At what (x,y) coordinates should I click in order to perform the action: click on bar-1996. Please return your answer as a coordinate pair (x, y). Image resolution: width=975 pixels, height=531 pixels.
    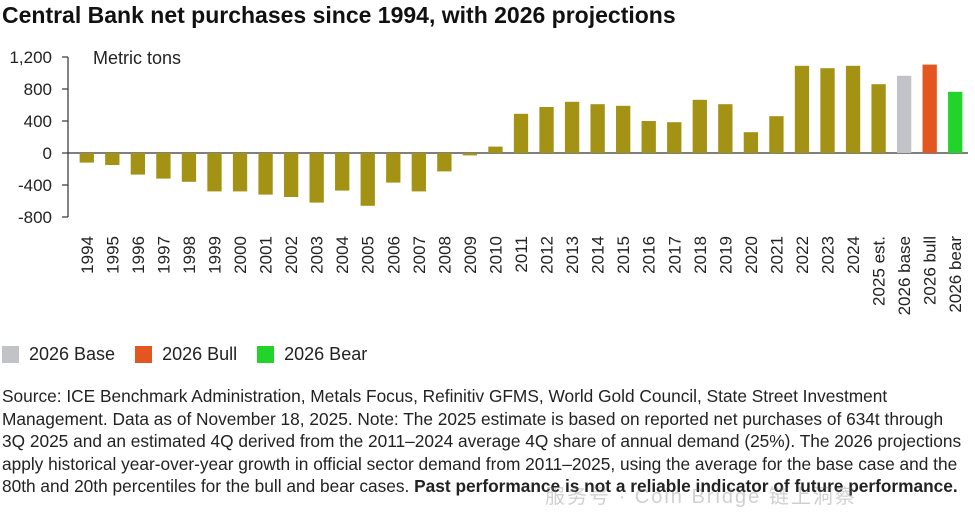
    Looking at the image, I should click on (138, 164).